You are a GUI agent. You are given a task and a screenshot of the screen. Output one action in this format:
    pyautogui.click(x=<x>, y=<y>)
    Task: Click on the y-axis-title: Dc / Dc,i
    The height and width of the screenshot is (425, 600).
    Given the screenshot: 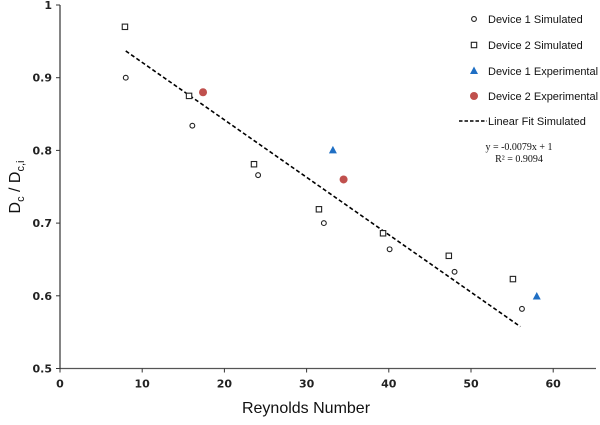 What is the action you would take?
    pyautogui.click(x=17, y=187)
    